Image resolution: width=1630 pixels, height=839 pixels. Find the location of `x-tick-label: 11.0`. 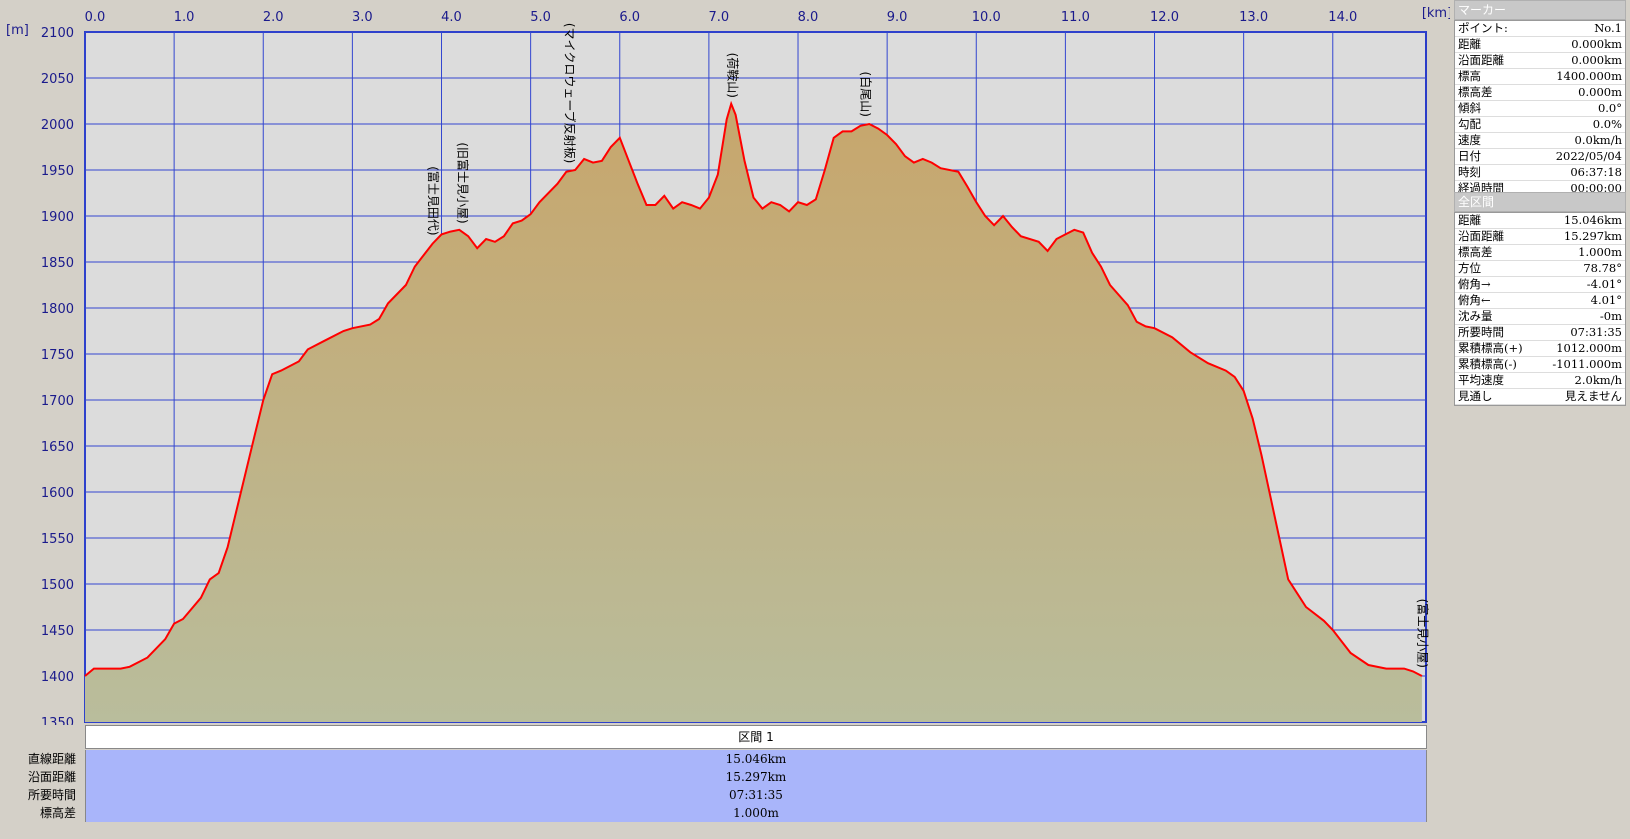

x-tick-label: 11.0 is located at coordinates (1075, 17).